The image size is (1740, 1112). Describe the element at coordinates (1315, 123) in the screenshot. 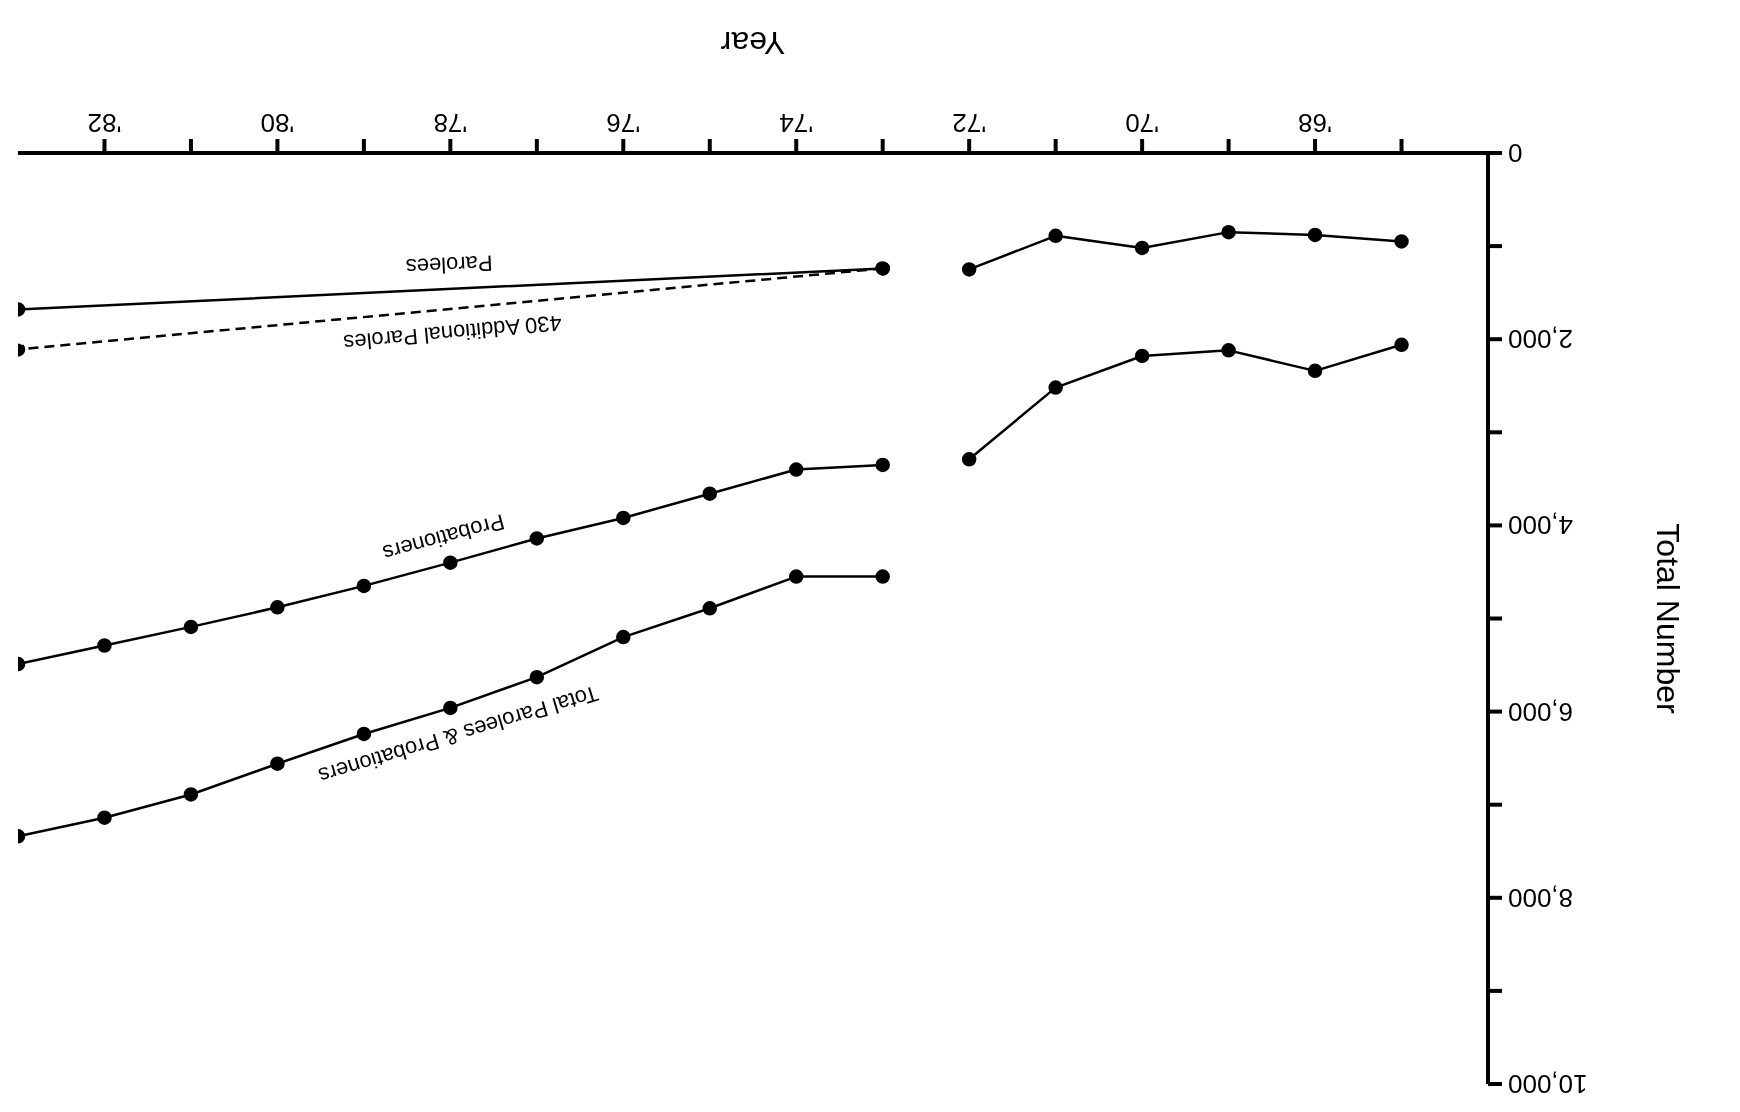

I see `x-tick-label: '68` at that location.